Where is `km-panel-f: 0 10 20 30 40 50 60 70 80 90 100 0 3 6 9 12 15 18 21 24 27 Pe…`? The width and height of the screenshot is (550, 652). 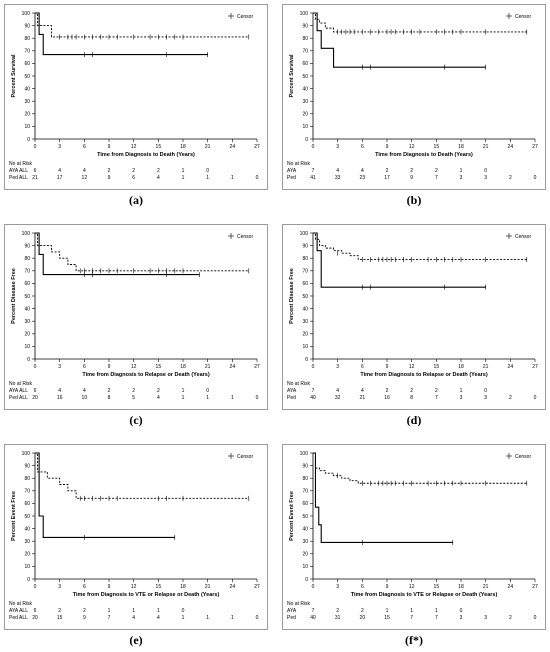 km-panel-f: 0 10 20 30 40 50 60 70 80 90 100 0 3 6 9 12 15 18 21 24 27 Pe… is located at coordinates (414, 537).